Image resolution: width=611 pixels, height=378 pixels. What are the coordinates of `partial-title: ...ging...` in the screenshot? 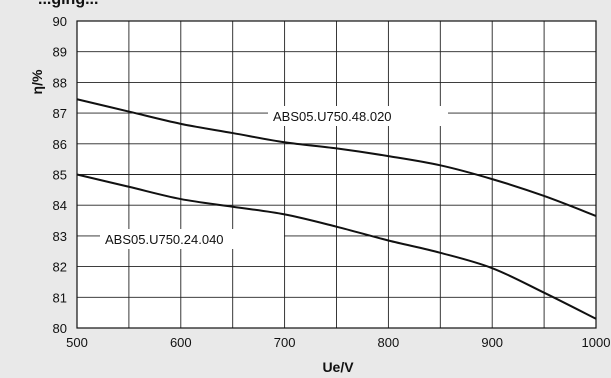 It's located at (68, 4).